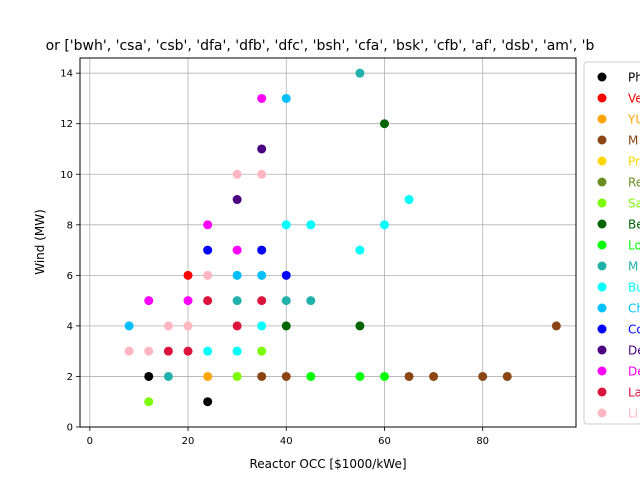 The image size is (640, 480). What do you see at coordinates (70, 428) in the screenshot?
I see `y-tick-label: 0` at bounding box center [70, 428].